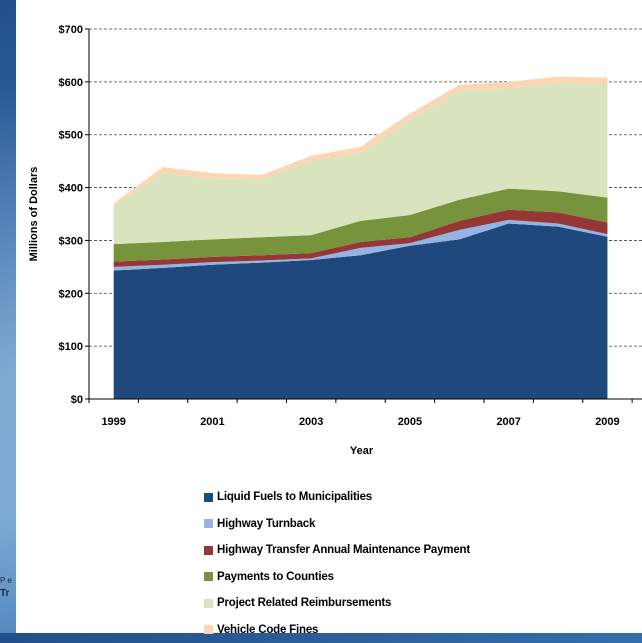 This screenshot has width=642, height=643. I want to click on y-tick-label: $0, so click(77, 400).